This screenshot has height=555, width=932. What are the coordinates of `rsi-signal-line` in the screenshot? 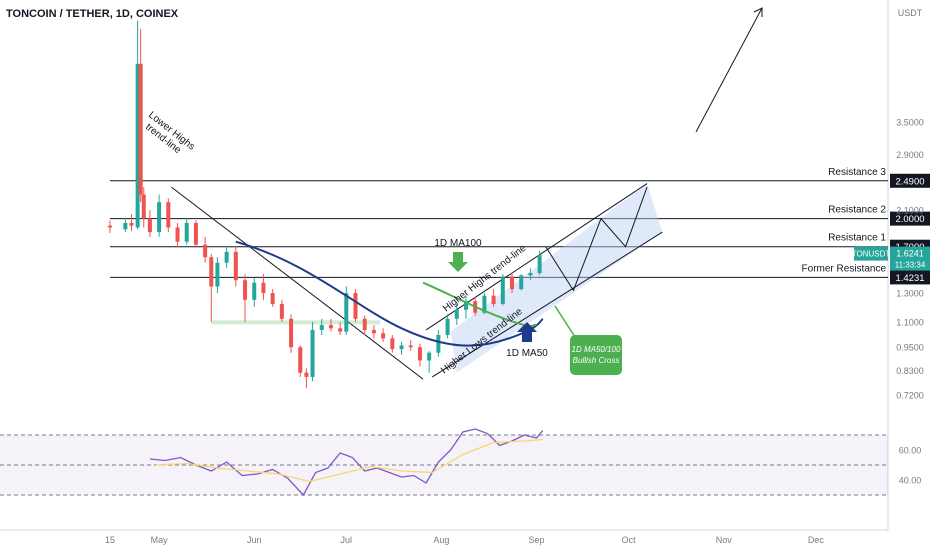 It's located at (349, 460).